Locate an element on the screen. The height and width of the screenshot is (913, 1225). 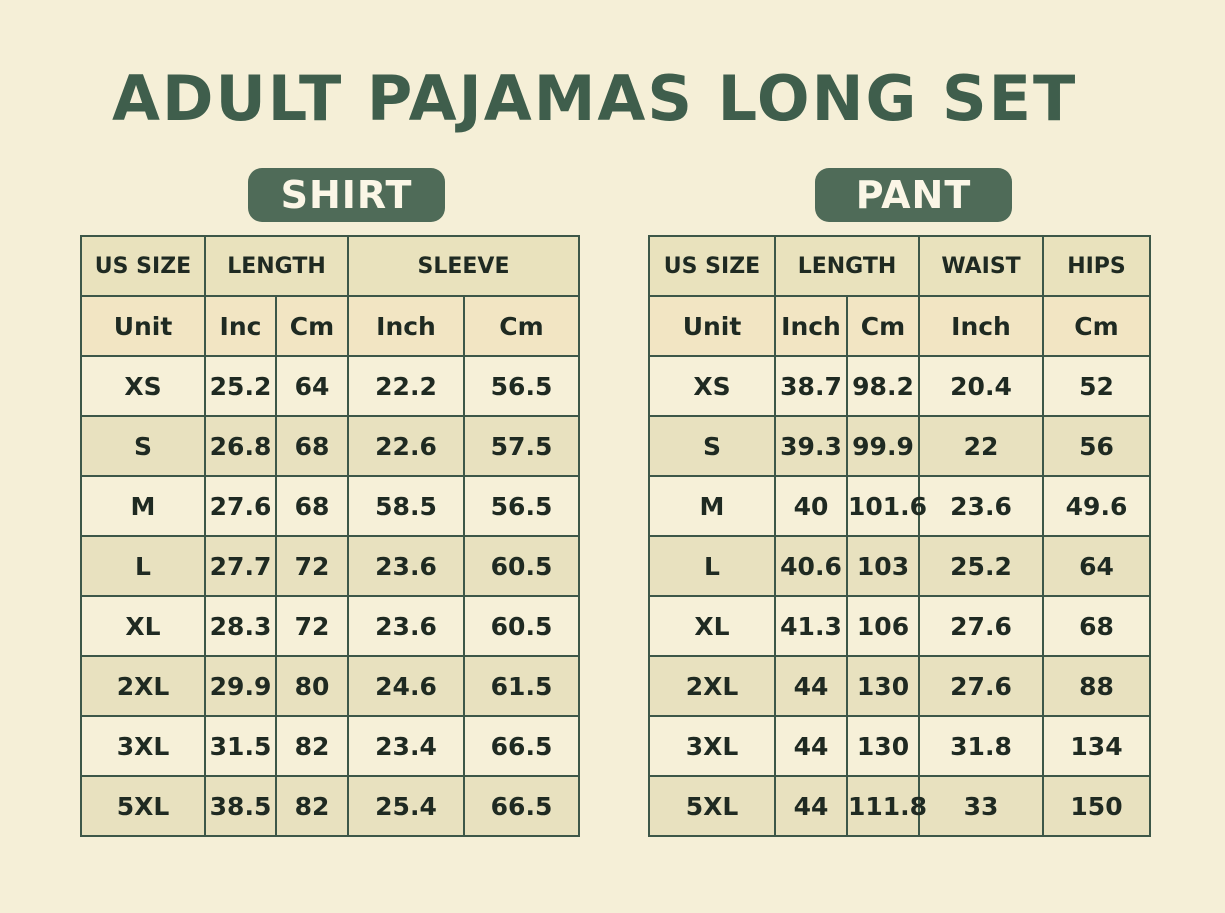
size-row: S 39.3 99.9 22 56 is located at coordinates (899, 446).